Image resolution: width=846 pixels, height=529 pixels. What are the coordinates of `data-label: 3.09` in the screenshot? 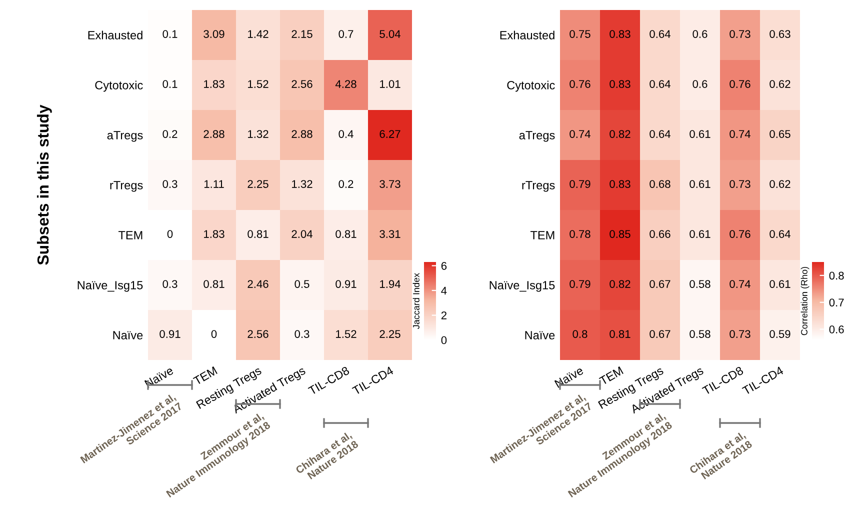 It's located at (214, 34).